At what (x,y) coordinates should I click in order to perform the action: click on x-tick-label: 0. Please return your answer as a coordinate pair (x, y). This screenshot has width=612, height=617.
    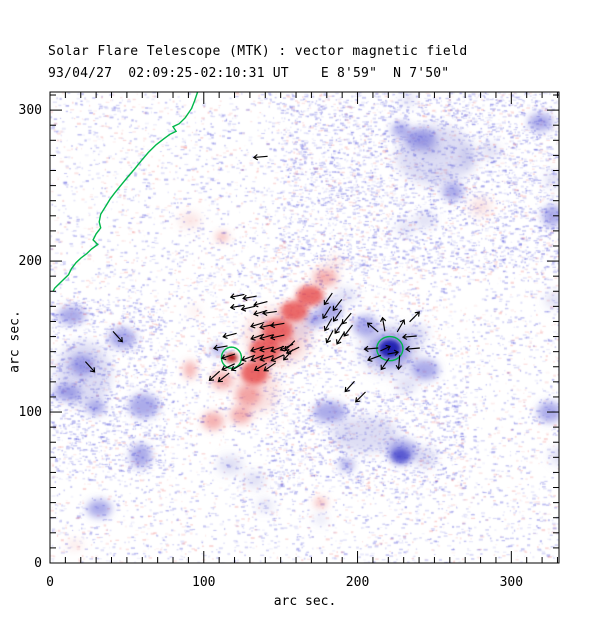
    Looking at the image, I should click on (50, 582).